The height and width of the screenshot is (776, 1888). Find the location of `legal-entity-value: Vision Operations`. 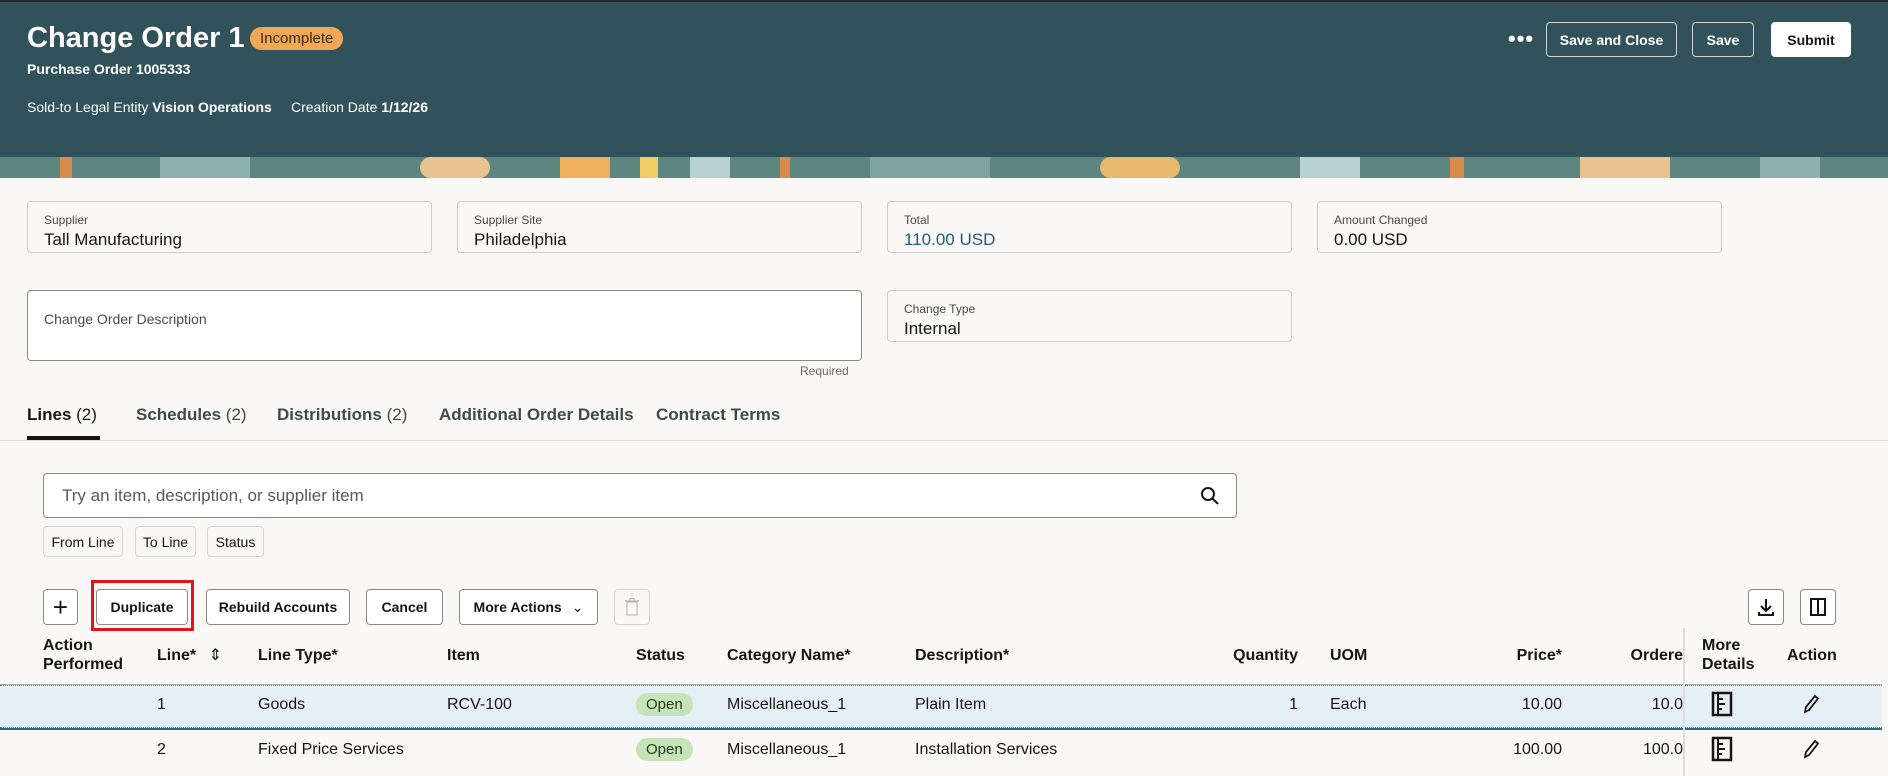

legal-entity-value: Vision Operations is located at coordinates (212, 107).